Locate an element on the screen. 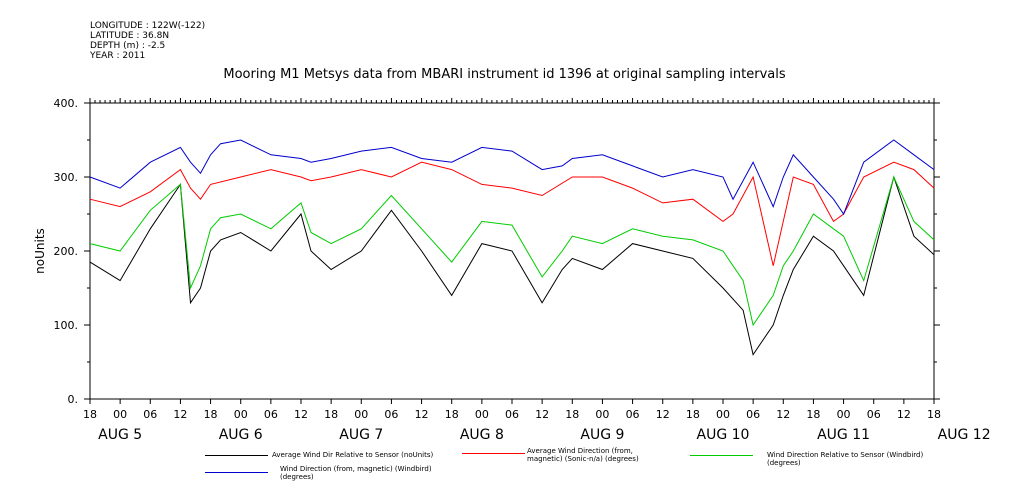 The width and height of the screenshot is (1009, 504). x-day-label: AUG 10 is located at coordinates (723, 435).